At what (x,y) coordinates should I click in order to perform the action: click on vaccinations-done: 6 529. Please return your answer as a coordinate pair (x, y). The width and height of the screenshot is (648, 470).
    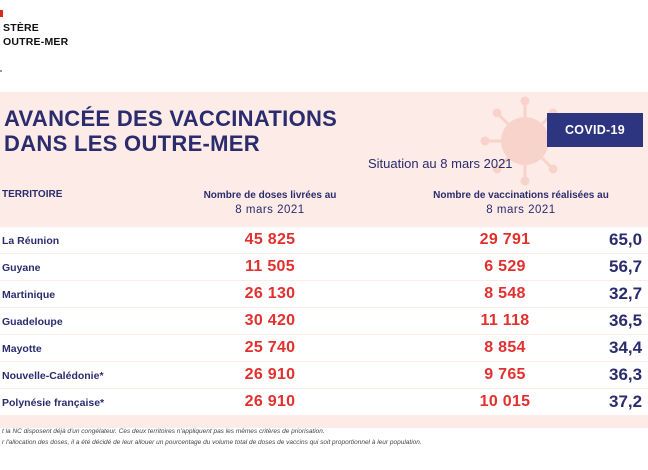
    Looking at the image, I should click on (505, 266).